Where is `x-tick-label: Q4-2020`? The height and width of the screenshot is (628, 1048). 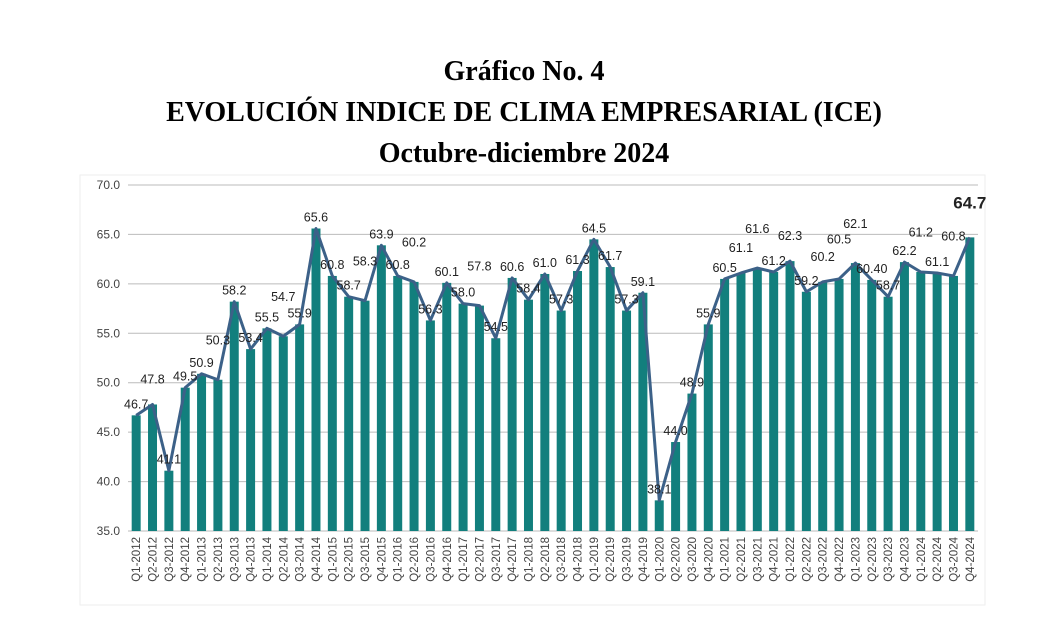
x-tick-label: Q4-2020 is located at coordinates (709, 559).